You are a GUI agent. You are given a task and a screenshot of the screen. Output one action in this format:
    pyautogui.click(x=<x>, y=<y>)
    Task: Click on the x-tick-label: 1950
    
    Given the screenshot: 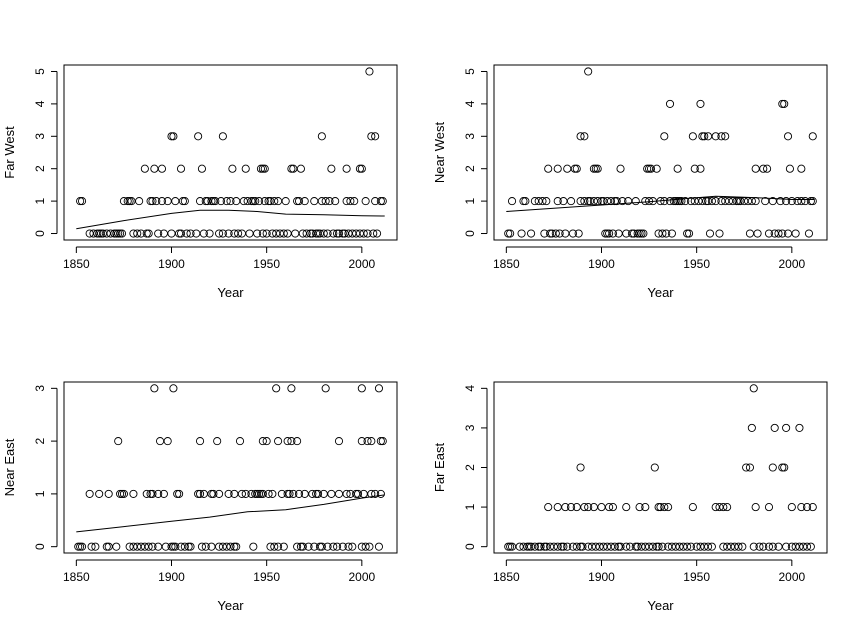 What is the action you would take?
    pyautogui.click(x=266, y=577)
    